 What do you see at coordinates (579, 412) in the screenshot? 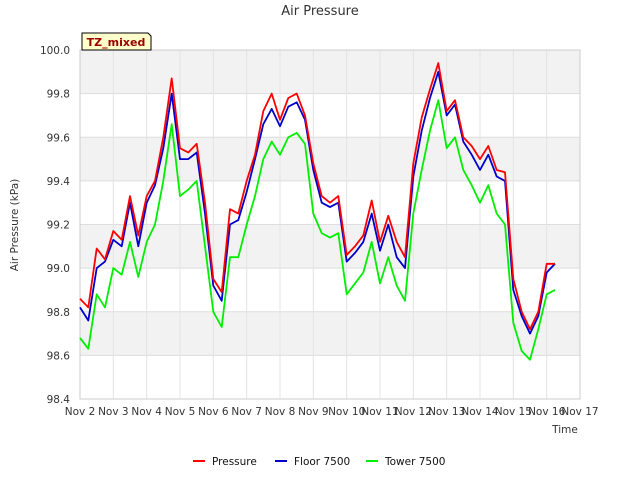
I see `x-tick-label: Nov 17` at bounding box center [579, 412].